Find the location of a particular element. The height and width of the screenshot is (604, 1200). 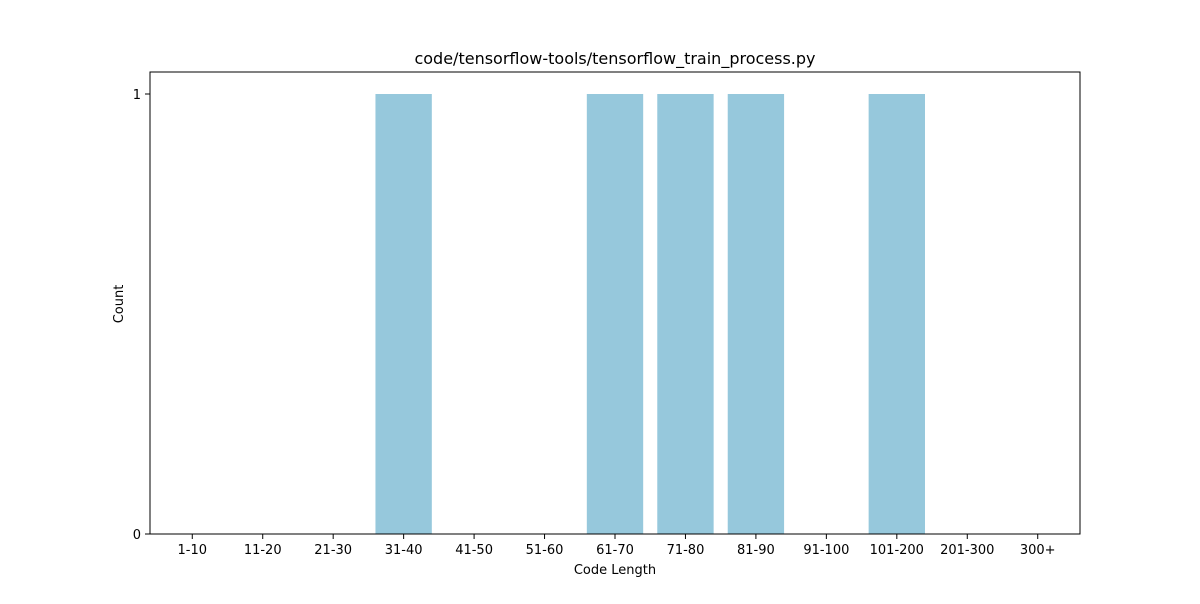

x-axis-label: Code Length is located at coordinates (615, 570).